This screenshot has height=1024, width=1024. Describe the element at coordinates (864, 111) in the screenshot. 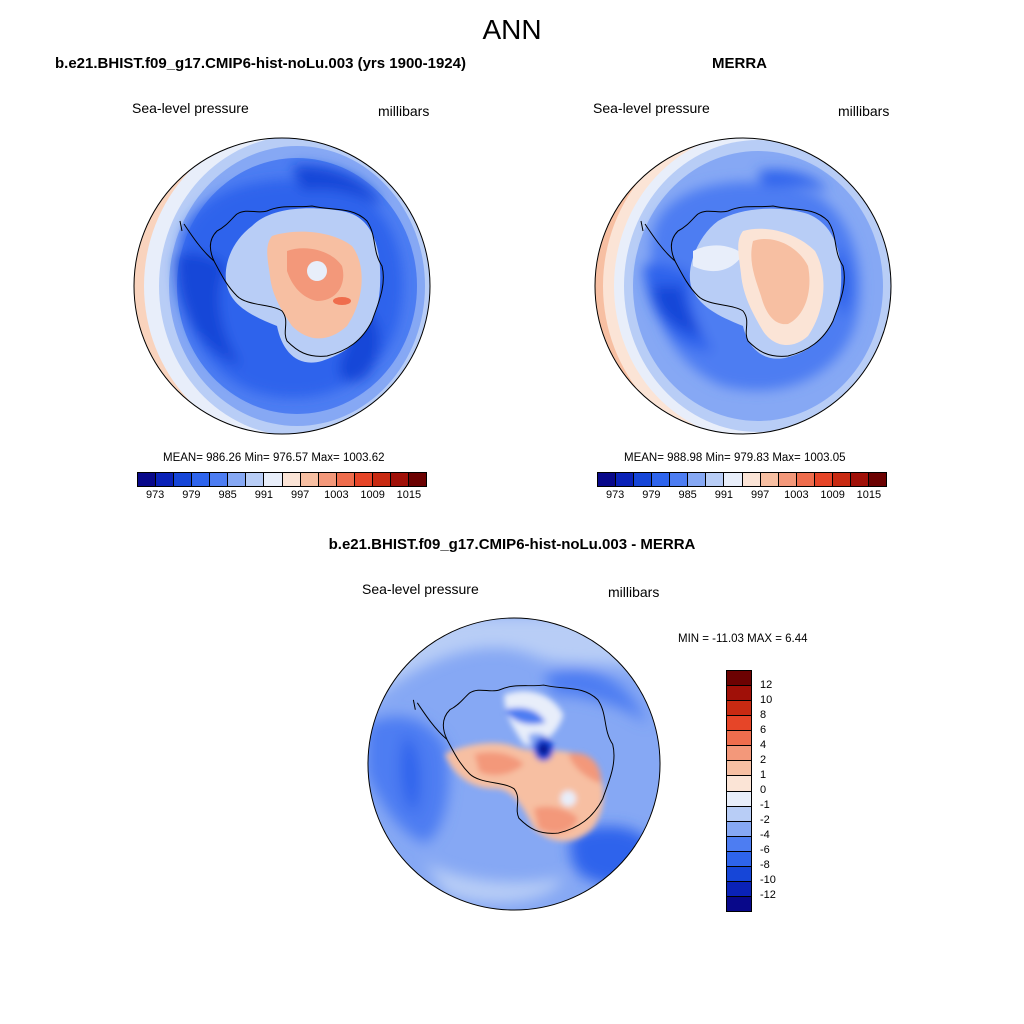

I see `panel-obs-units: millibars` at that location.